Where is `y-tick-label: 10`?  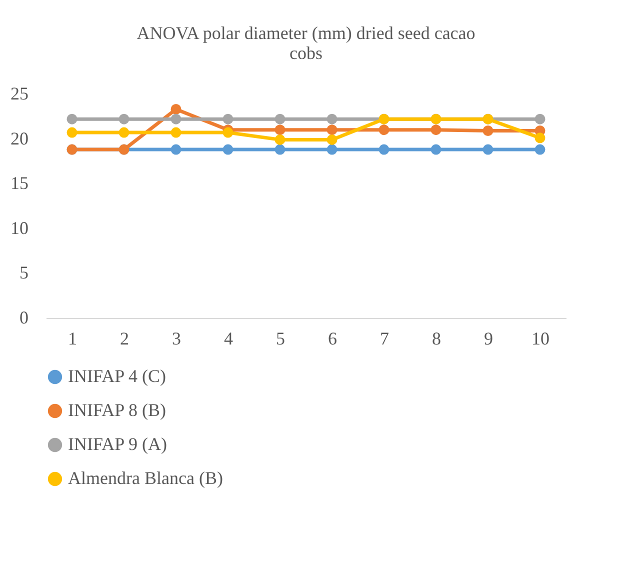 y-tick-label: 10 is located at coordinates (19, 228).